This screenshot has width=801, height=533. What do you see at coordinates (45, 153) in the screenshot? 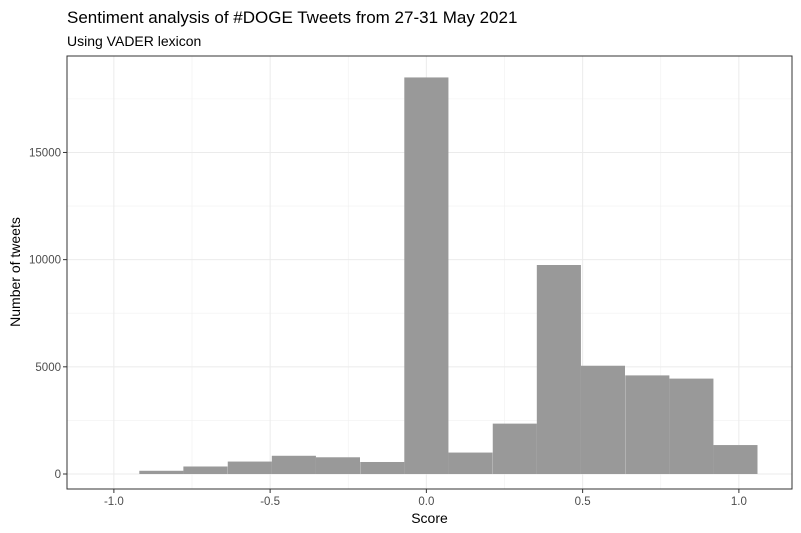
I see `y-tick-label: 15000` at bounding box center [45, 153].